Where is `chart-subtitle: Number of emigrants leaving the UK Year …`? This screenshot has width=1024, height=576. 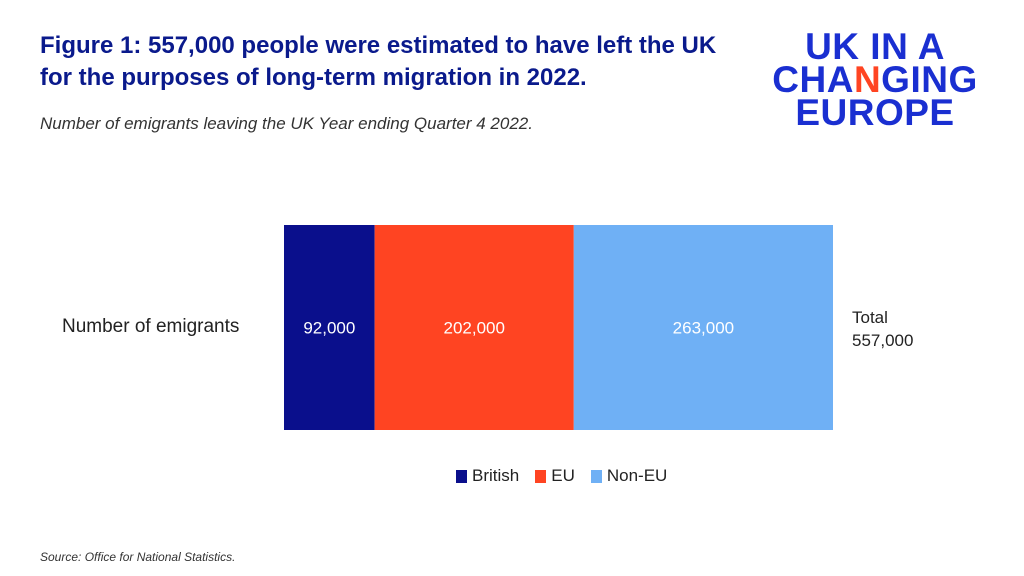
chart-subtitle: Number of emigrants leaving the UK Year … is located at coordinates (286, 123).